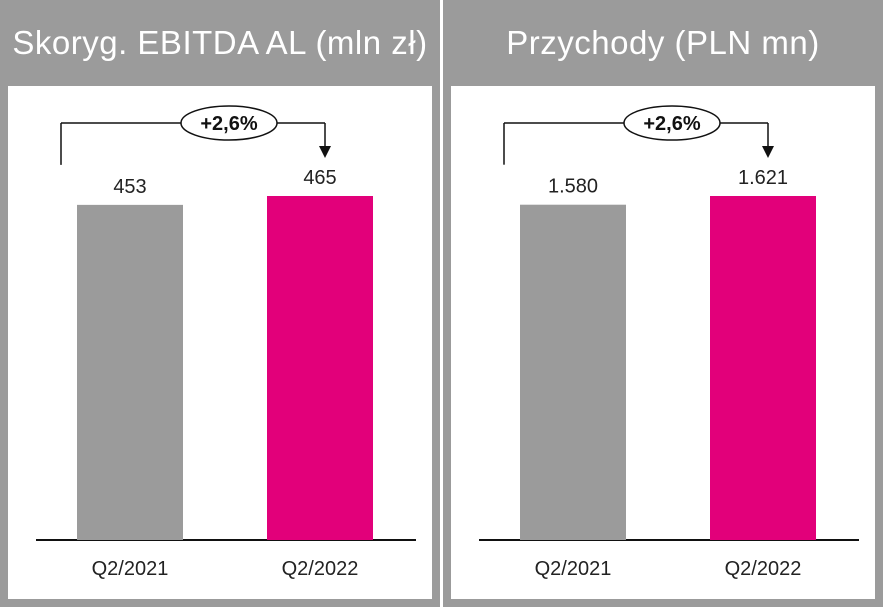  I want to click on data-label: 453, so click(129, 187).